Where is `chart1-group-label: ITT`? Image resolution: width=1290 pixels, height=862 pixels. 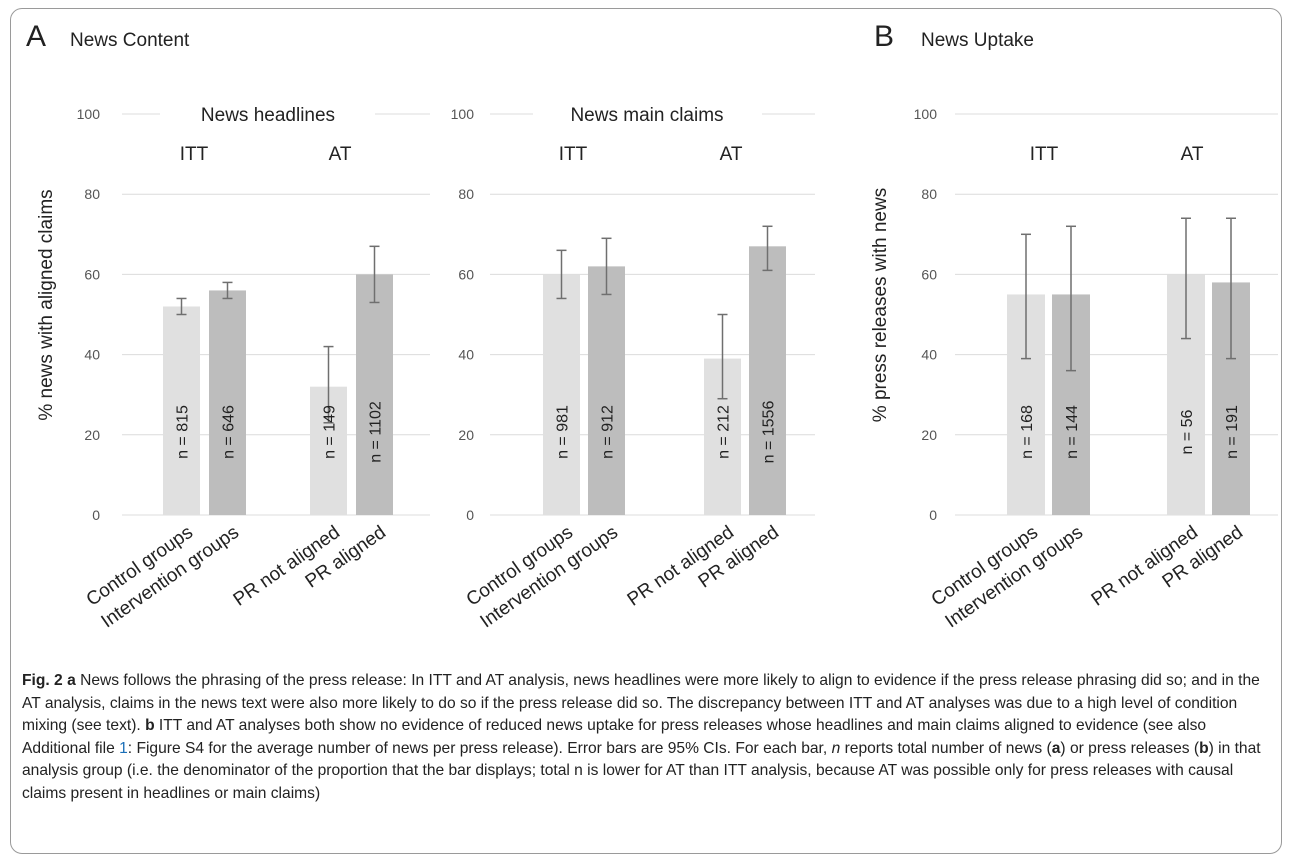
chart1-group-label: ITT is located at coordinates (194, 154).